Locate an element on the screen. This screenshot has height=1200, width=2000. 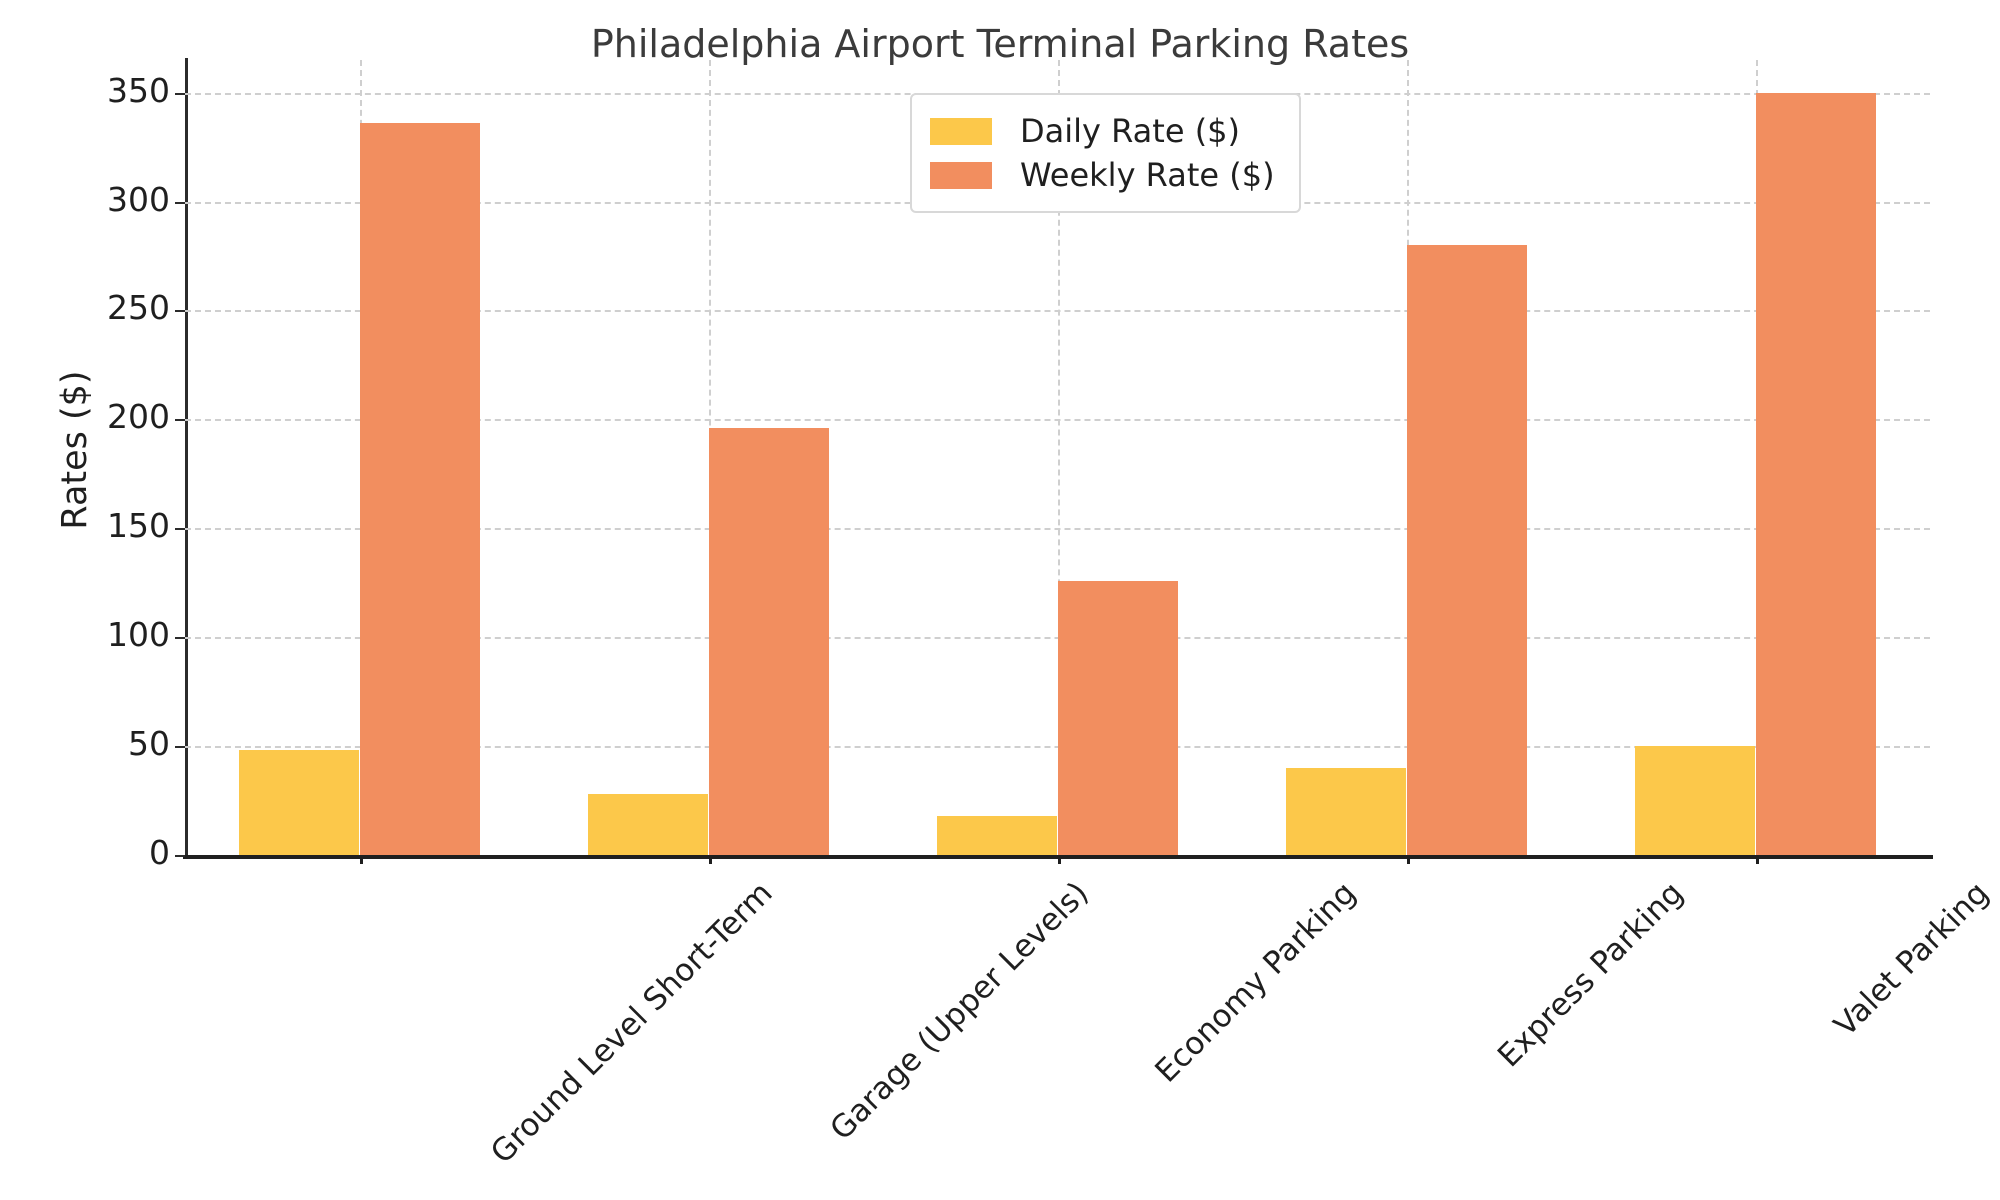
x-tick-label: Ground Level Short-Term is located at coordinates (631, 1023).